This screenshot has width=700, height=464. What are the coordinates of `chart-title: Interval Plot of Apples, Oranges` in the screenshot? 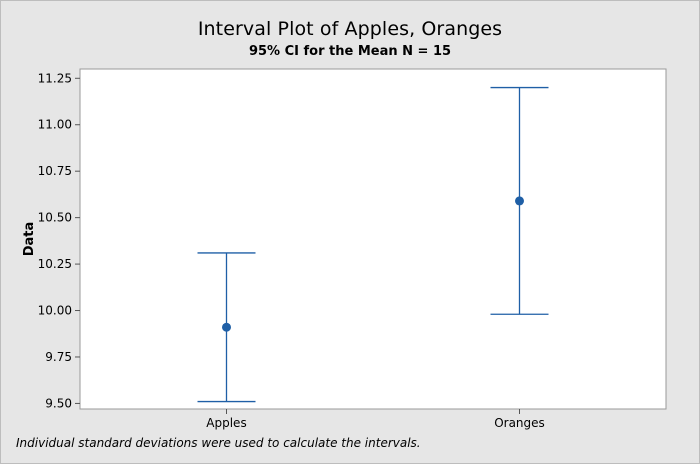 It's located at (350, 29).